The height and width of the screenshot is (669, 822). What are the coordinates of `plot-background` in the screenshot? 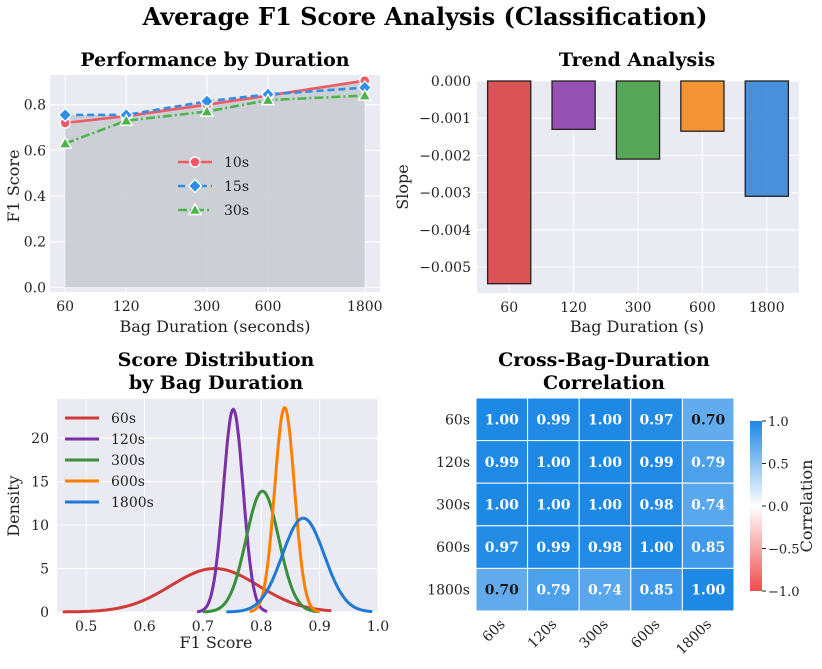 It's located at (217, 505).